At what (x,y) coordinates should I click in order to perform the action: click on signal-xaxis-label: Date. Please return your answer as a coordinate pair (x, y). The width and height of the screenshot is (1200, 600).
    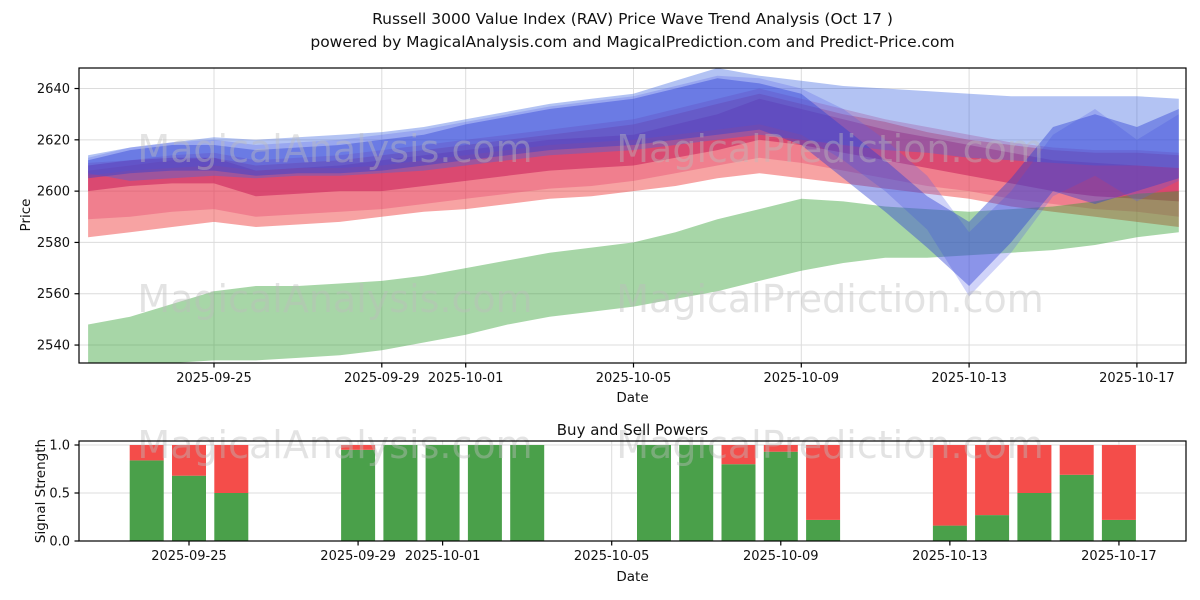
    Looking at the image, I should click on (632, 577).